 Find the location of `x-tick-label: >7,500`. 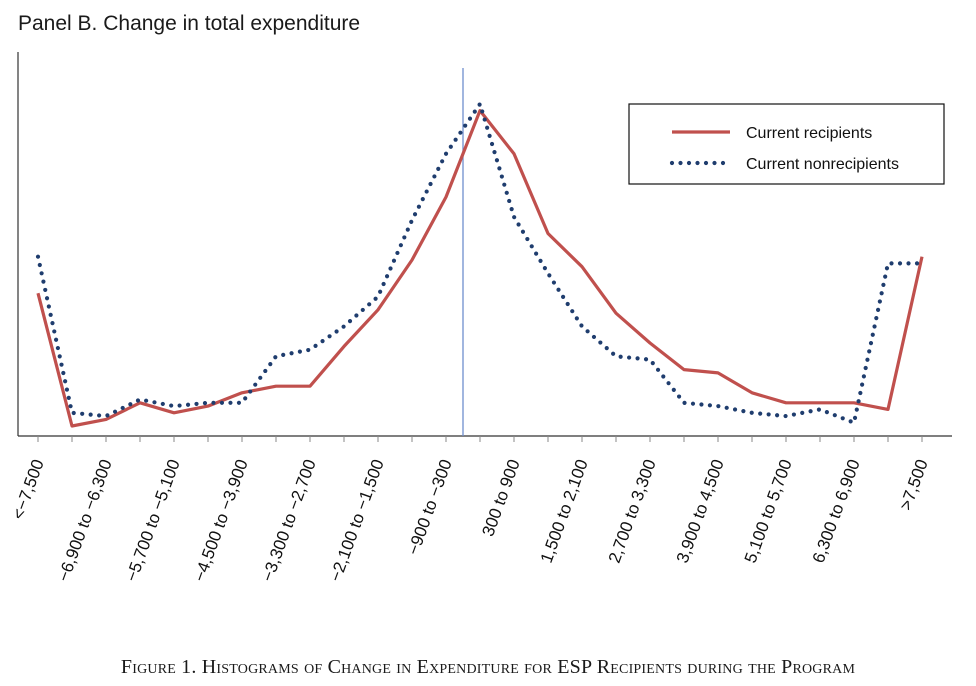

x-tick-label: >7,500 is located at coordinates (914, 485).